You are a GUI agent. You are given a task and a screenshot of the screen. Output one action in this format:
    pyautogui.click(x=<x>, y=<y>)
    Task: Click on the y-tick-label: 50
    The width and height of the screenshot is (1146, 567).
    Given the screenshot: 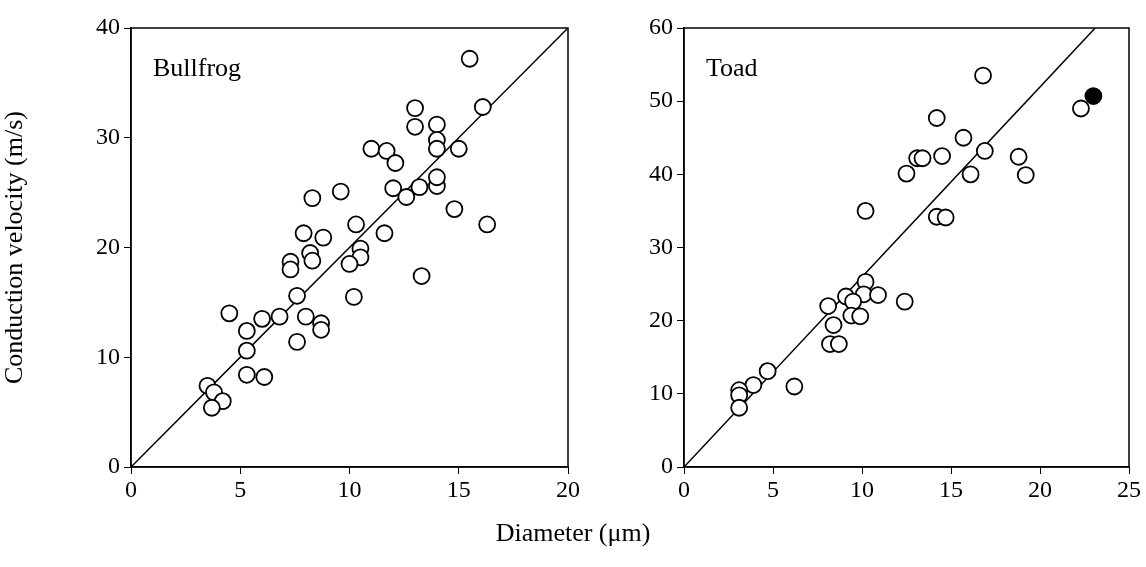 What is the action you would take?
    pyautogui.click(x=661, y=99)
    